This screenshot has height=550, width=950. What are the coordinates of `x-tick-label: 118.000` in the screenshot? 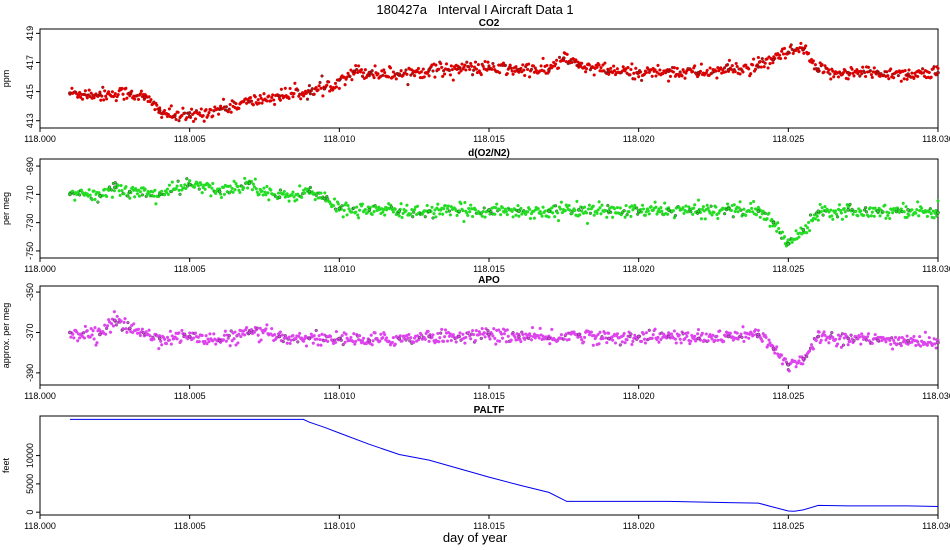 It's located at (40, 269).